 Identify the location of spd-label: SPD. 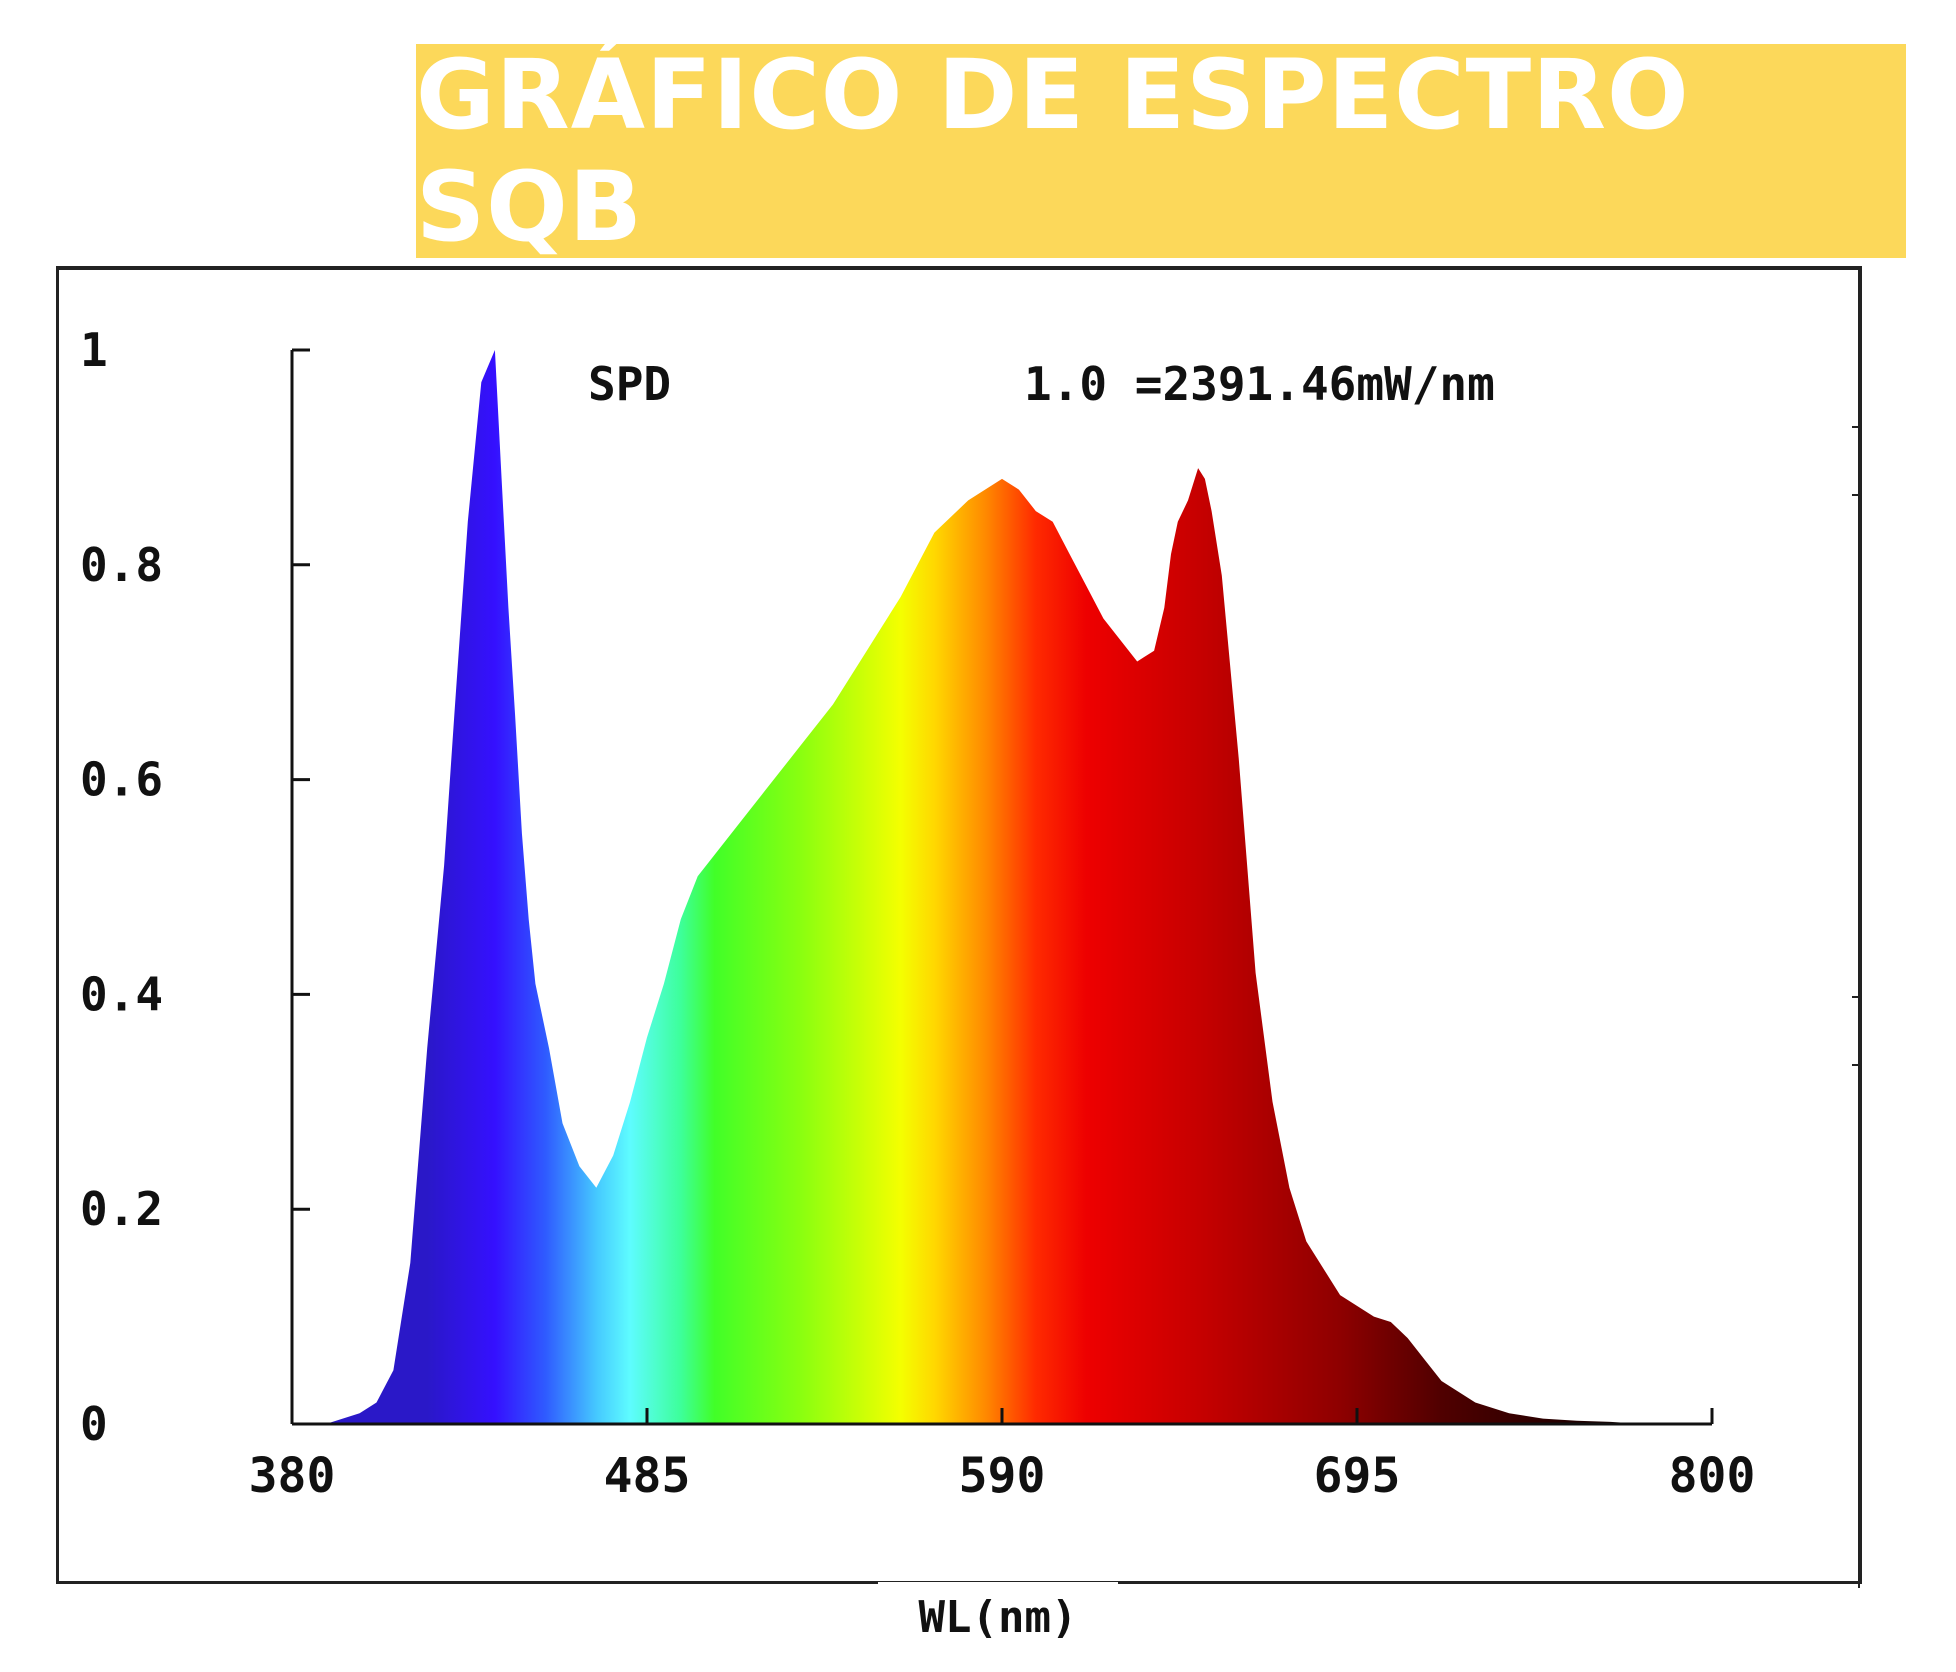
(629, 384).